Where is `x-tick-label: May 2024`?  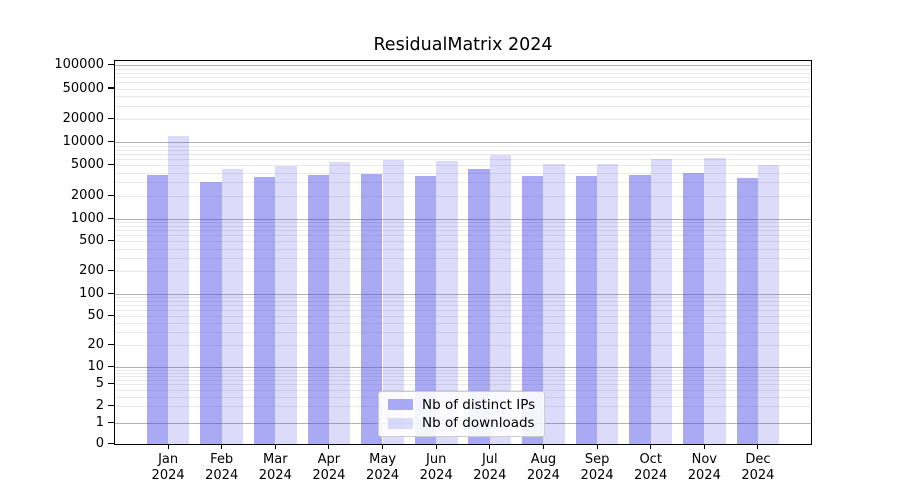
x-tick-label: May 2024 is located at coordinates (383, 467).